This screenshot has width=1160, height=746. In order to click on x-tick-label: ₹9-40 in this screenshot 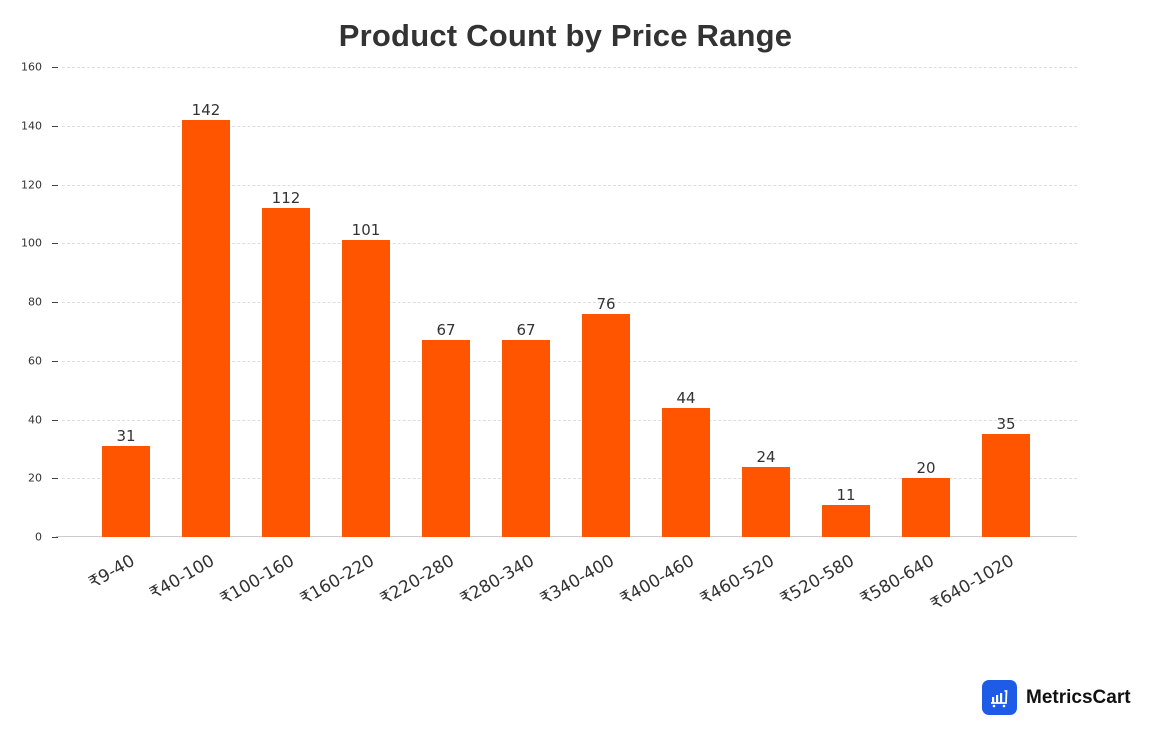, I will do `click(111, 572)`.